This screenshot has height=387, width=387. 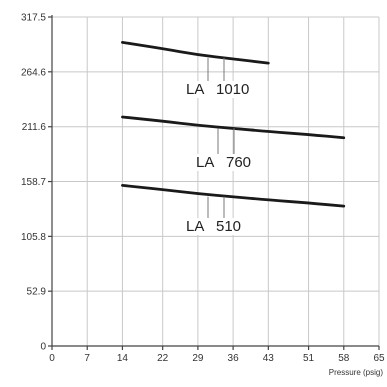 I want to click on x-tick-label: 51, so click(x=309, y=358).